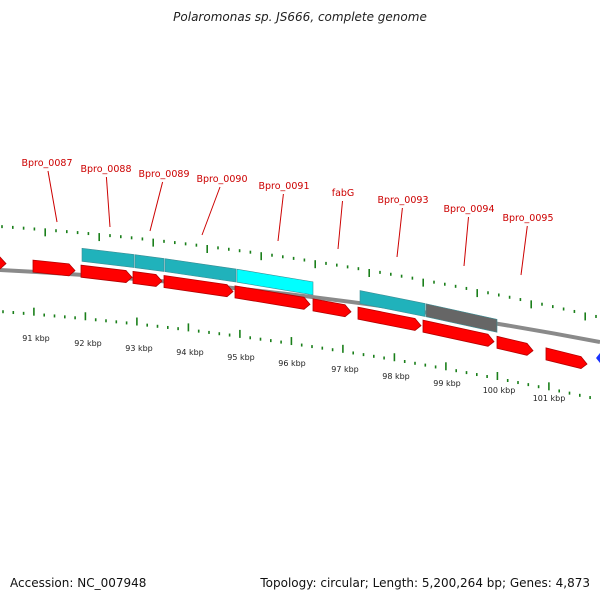 The width and height of the screenshot is (600, 600). Describe the element at coordinates (292, 363) in the screenshot. I see `kbp-label: 96 kbp` at that location.